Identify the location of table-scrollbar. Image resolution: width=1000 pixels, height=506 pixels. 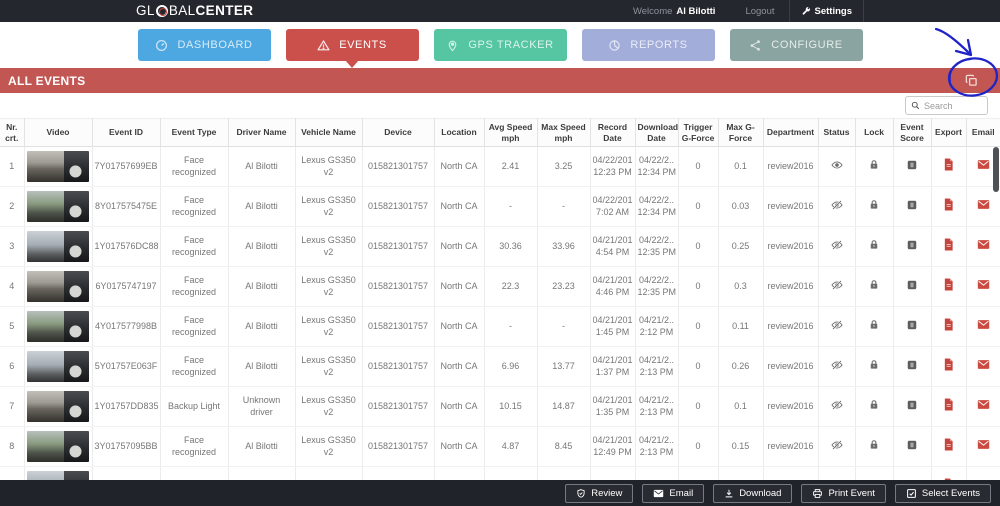
(996, 169).